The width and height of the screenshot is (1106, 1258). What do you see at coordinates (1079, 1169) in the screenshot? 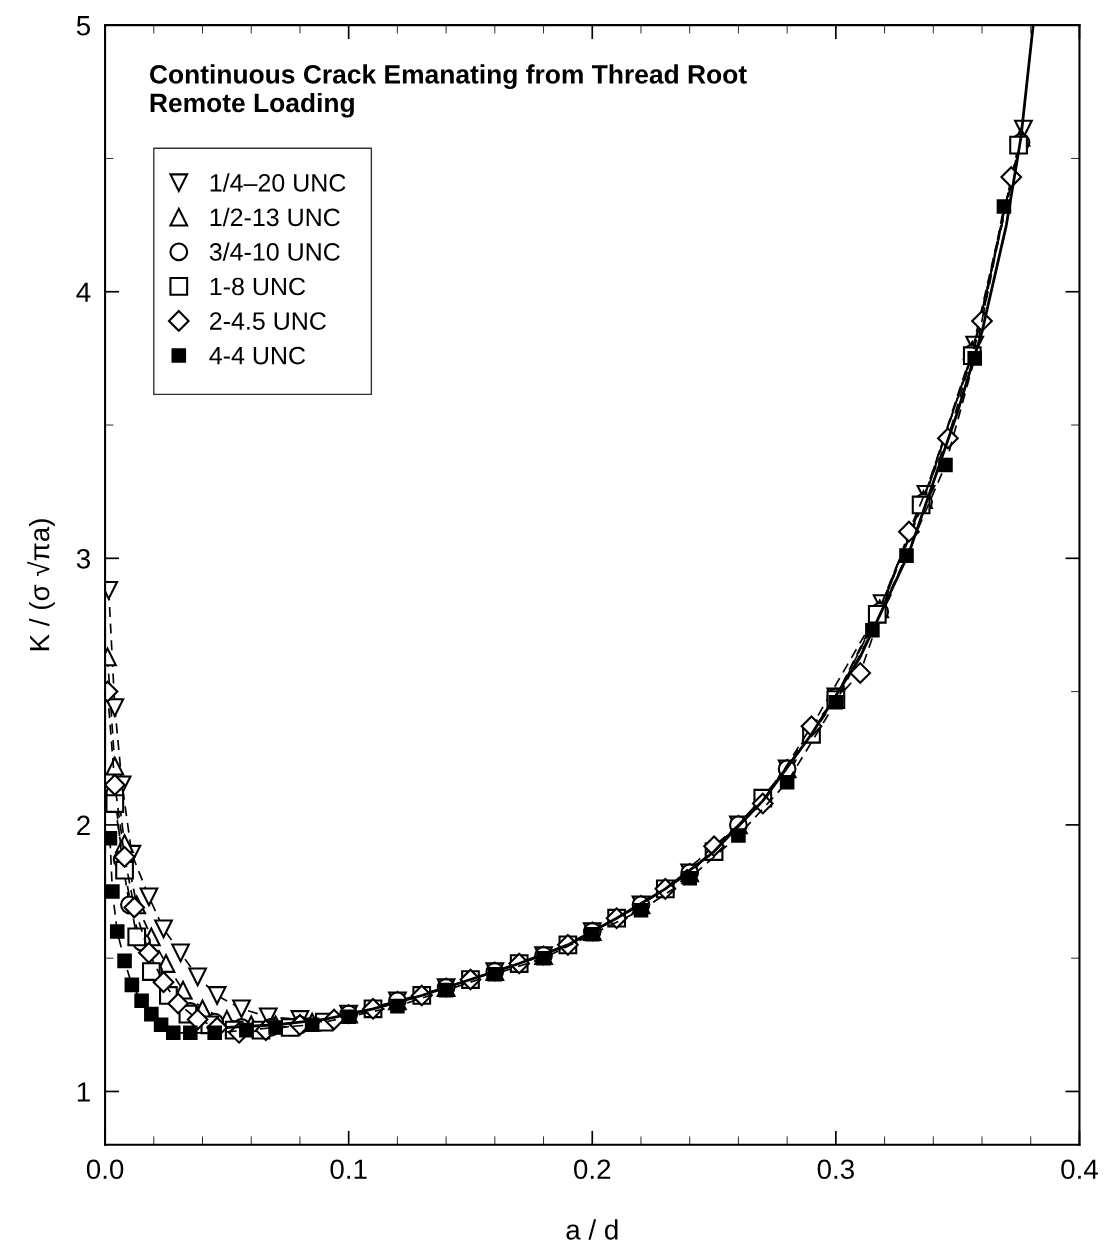
I see `x-tick-label: 0.4` at bounding box center [1079, 1169].